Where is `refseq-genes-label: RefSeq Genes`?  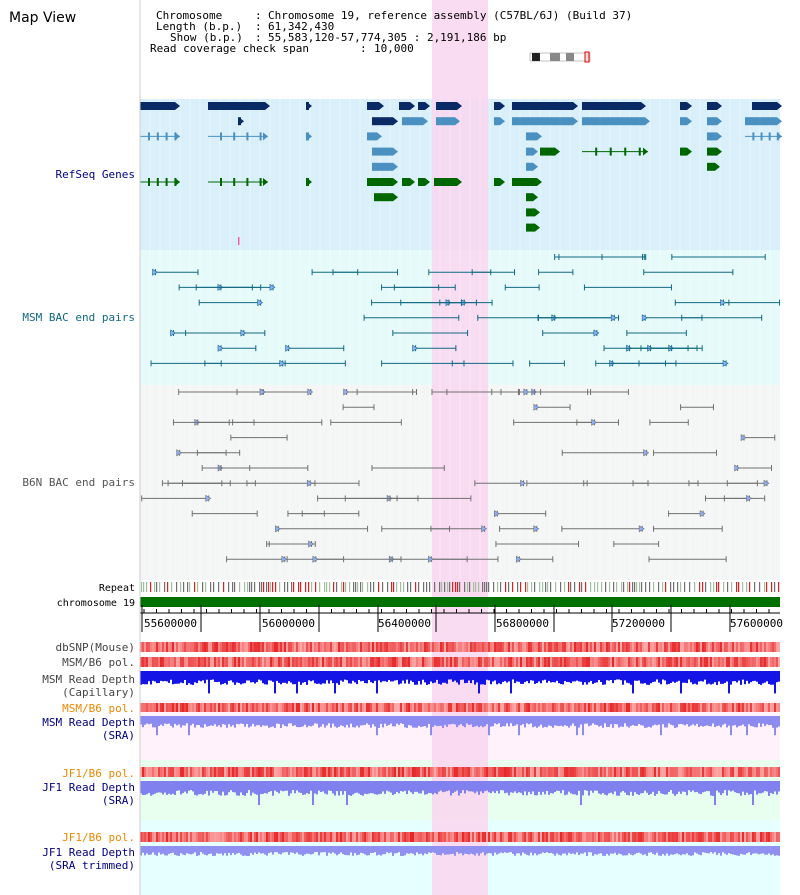 refseq-genes-label: RefSeq Genes is located at coordinates (95, 174).